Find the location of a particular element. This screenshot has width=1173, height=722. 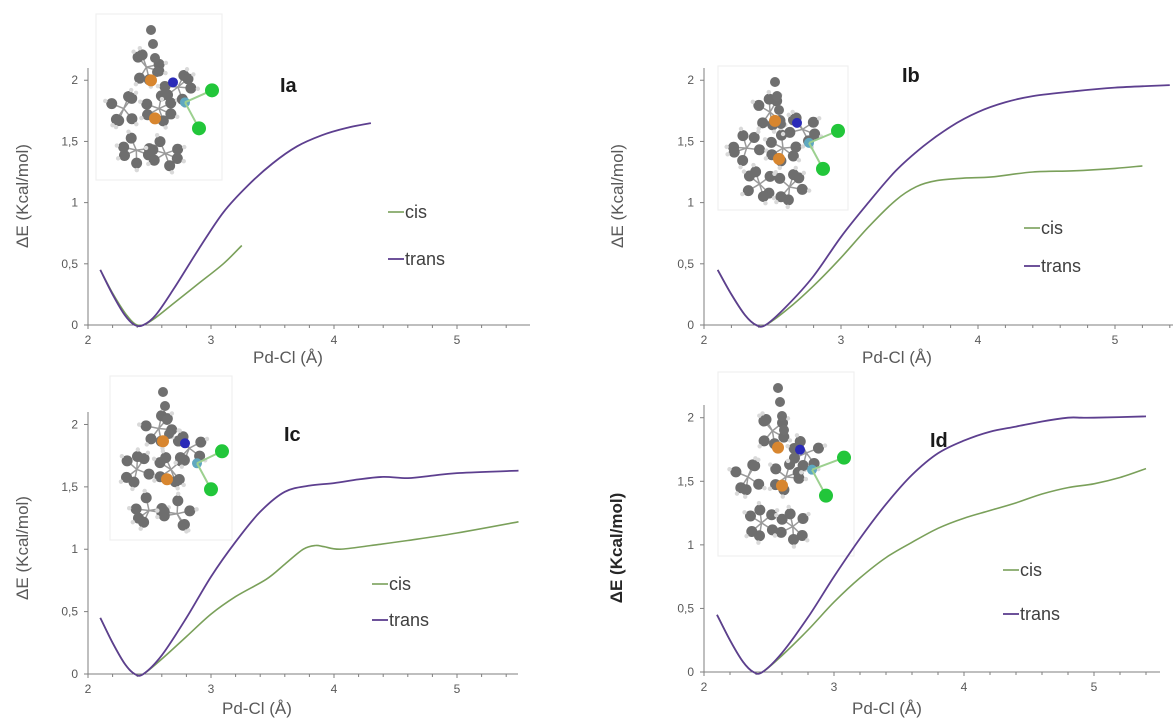

panel-title: Ib is located at coordinates (911, 76).